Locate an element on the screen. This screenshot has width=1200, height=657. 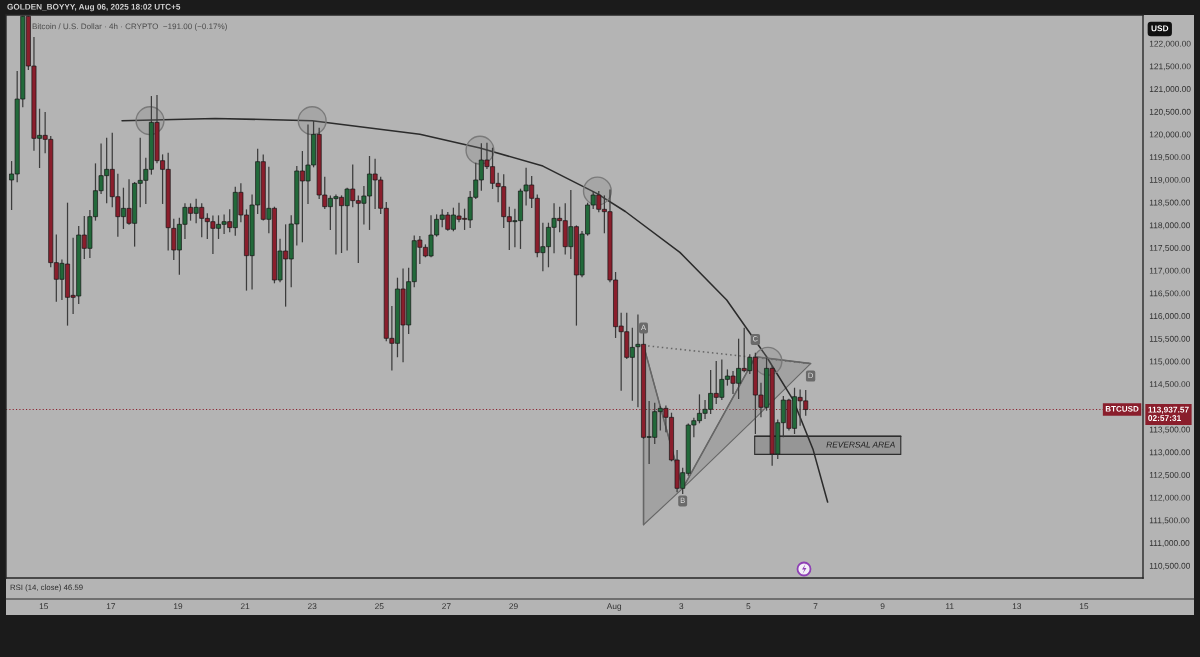
y-tick-label: 118,500.00 is located at coordinates (1170, 203).